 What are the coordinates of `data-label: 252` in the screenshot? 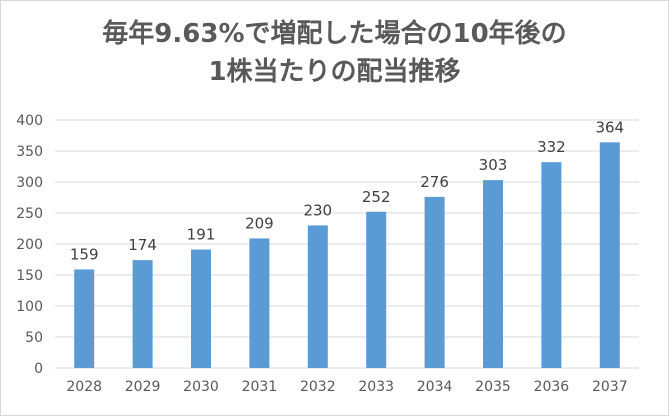 It's located at (376, 197).